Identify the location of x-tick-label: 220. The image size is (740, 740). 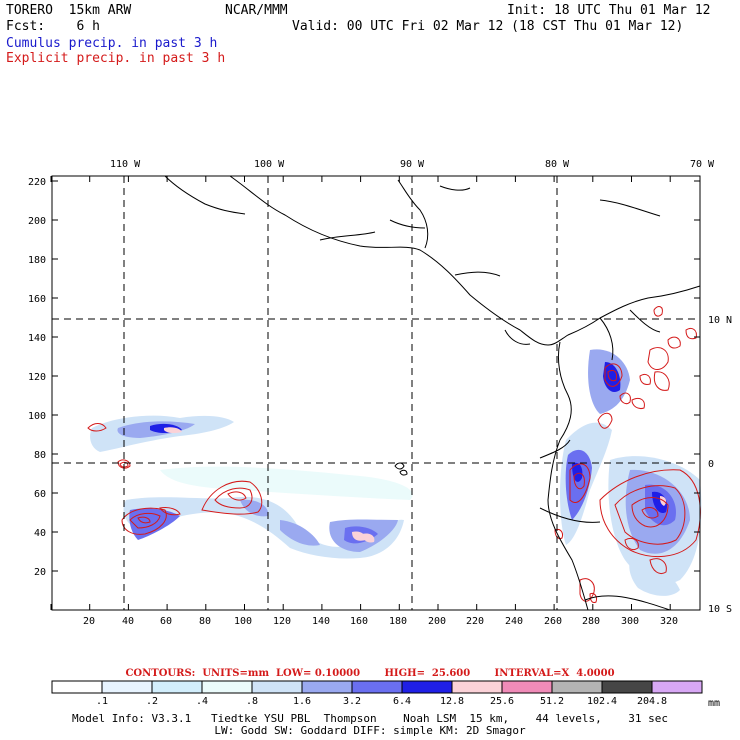
(475, 621).